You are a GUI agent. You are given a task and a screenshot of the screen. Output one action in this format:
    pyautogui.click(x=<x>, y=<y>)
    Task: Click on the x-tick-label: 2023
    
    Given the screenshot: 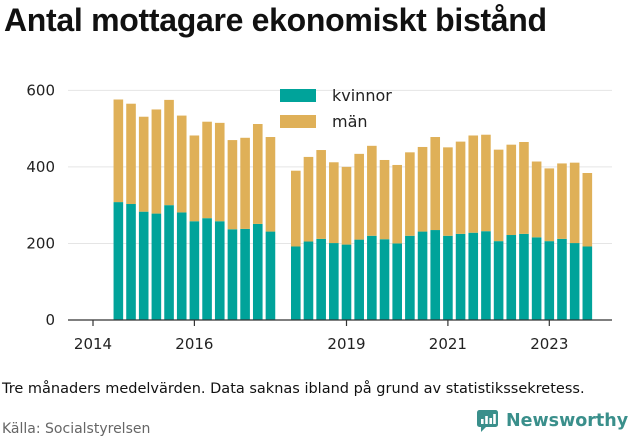 What is the action you would take?
    pyautogui.click(x=549, y=344)
    